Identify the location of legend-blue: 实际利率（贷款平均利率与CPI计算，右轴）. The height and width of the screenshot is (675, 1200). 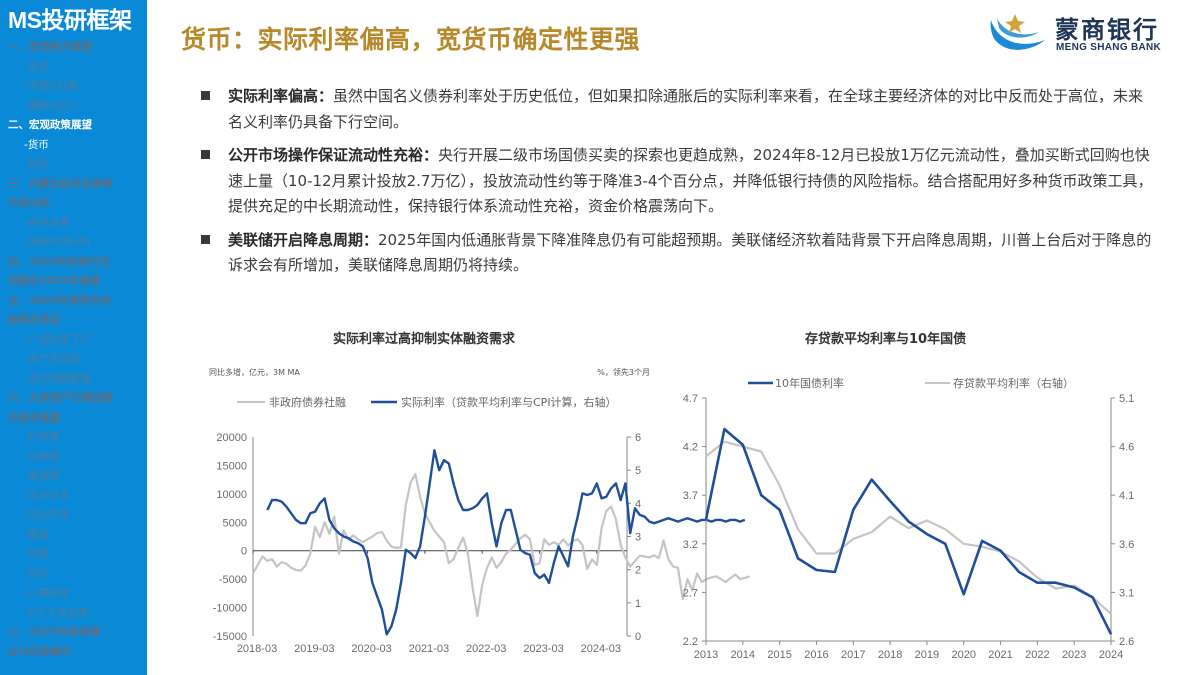
(509, 402).